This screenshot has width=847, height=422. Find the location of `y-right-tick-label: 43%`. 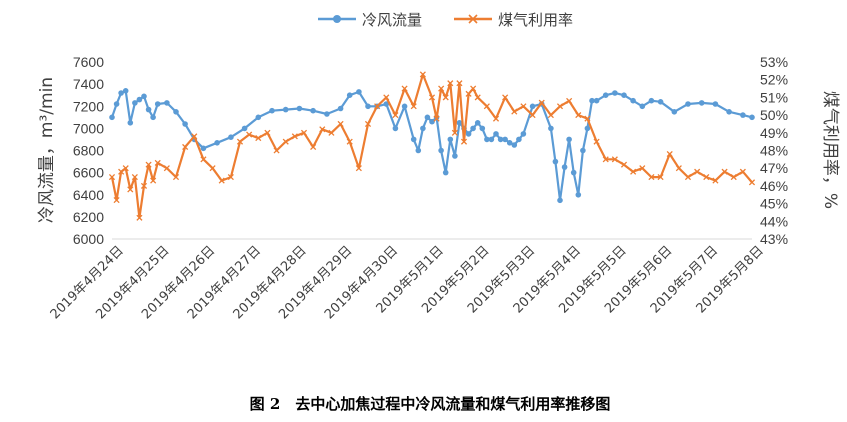

y-right-tick-label: 43% is located at coordinates (774, 239).